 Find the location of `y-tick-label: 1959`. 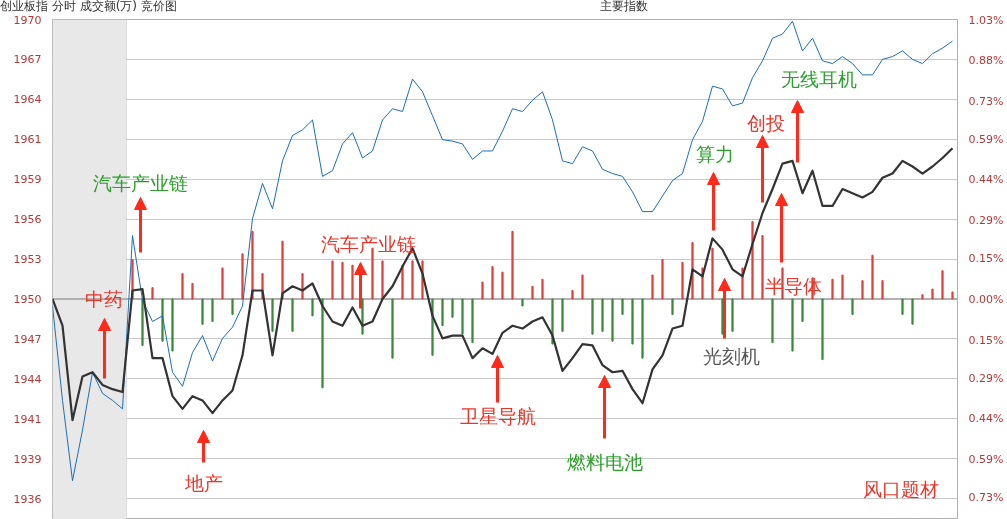

y-tick-label: 1959 is located at coordinates (27, 180).